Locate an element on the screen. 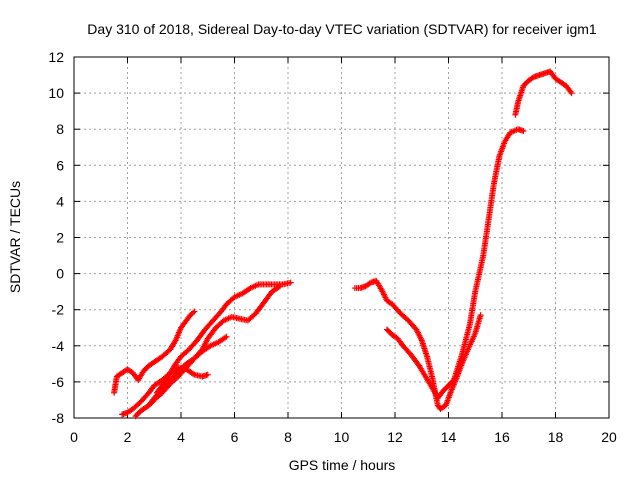 This screenshot has height=480, width=640. x-tick-label: 18 is located at coordinates (556, 437).